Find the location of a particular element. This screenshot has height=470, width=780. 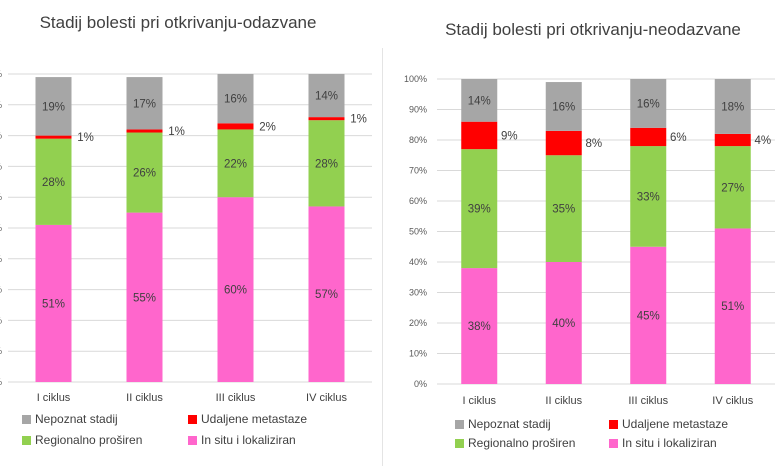

chart-title: Stadij bolesti pri otkrivanju-neodazvane is located at coordinates (593, 29).